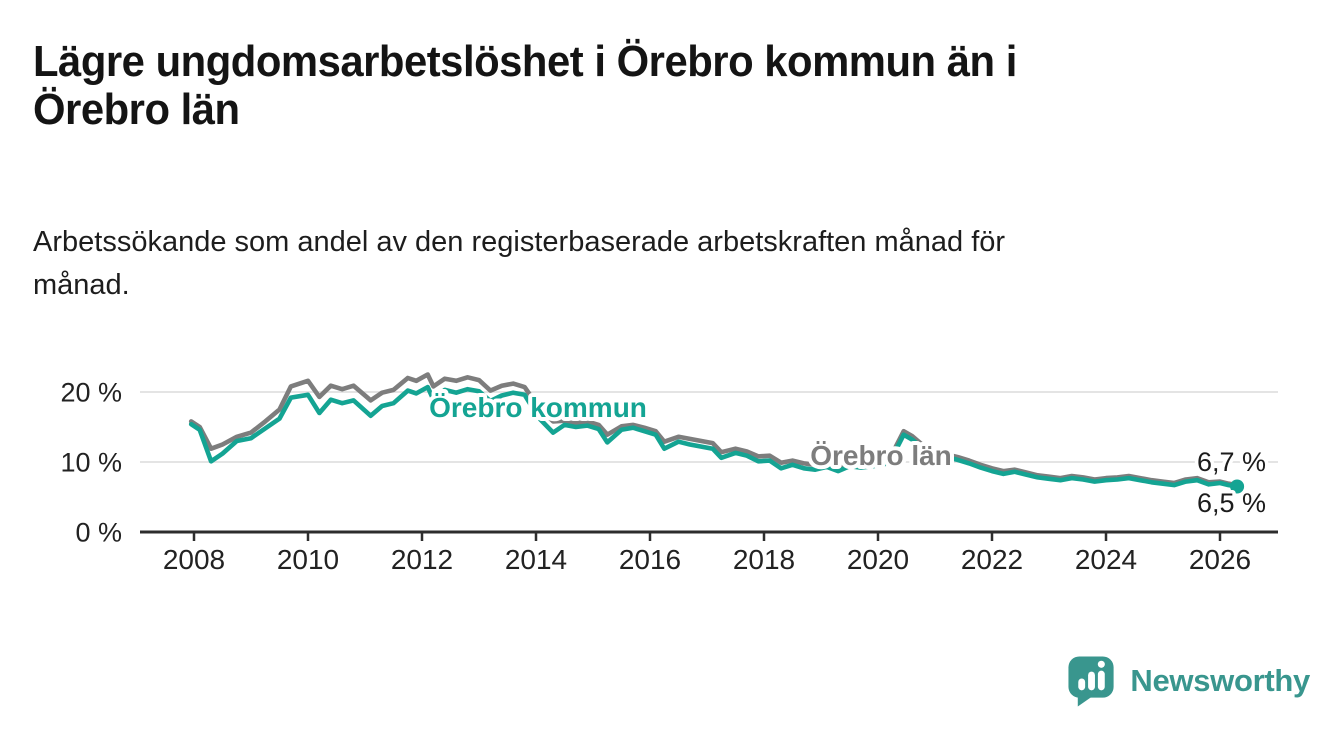 The height and width of the screenshot is (739, 1340). Describe the element at coordinates (91, 393) in the screenshot. I see `y-tick-label: 20 %` at that location.